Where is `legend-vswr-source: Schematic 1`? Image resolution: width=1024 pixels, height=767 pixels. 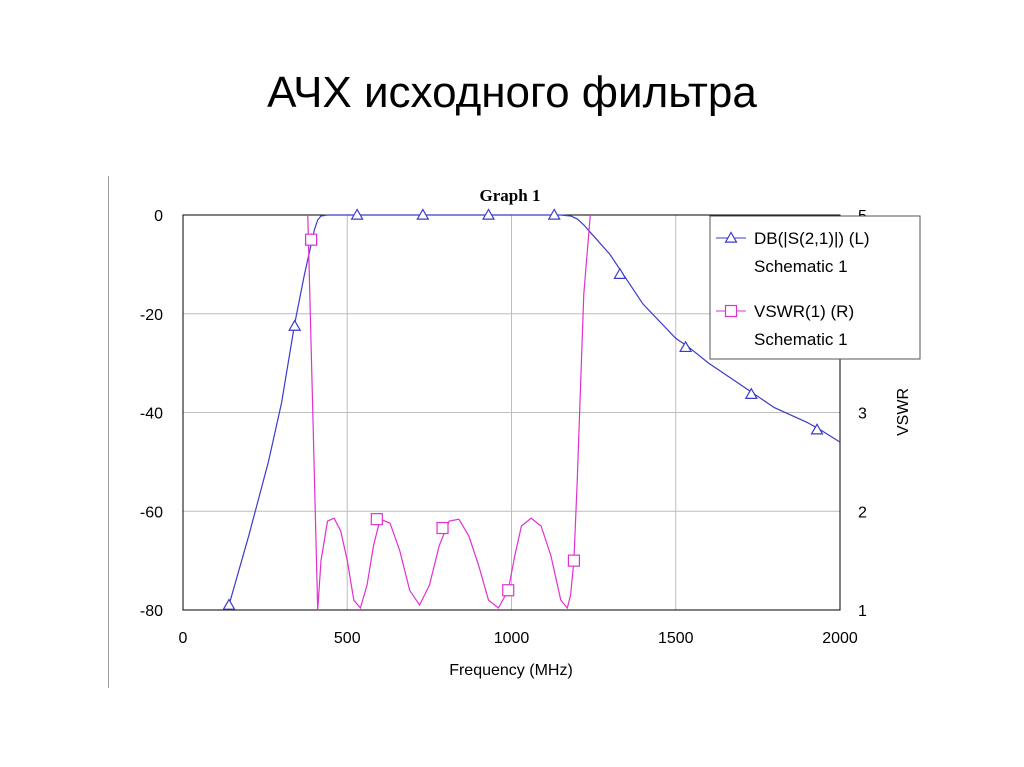 legend-vswr-source: Schematic 1 is located at coordinates (801, 339).